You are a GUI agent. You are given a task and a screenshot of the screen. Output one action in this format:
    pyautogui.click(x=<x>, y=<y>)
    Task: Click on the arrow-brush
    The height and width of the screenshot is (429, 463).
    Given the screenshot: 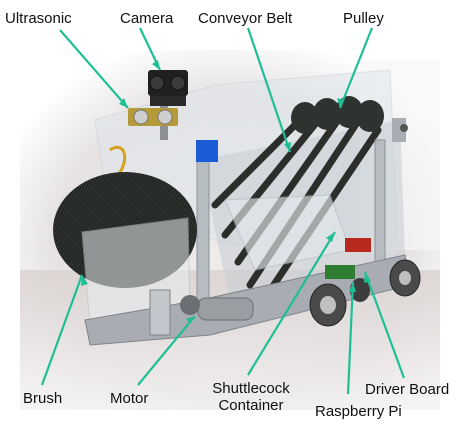 What is the action you would take?
    pyautogui.click(x=62, y=330)
    